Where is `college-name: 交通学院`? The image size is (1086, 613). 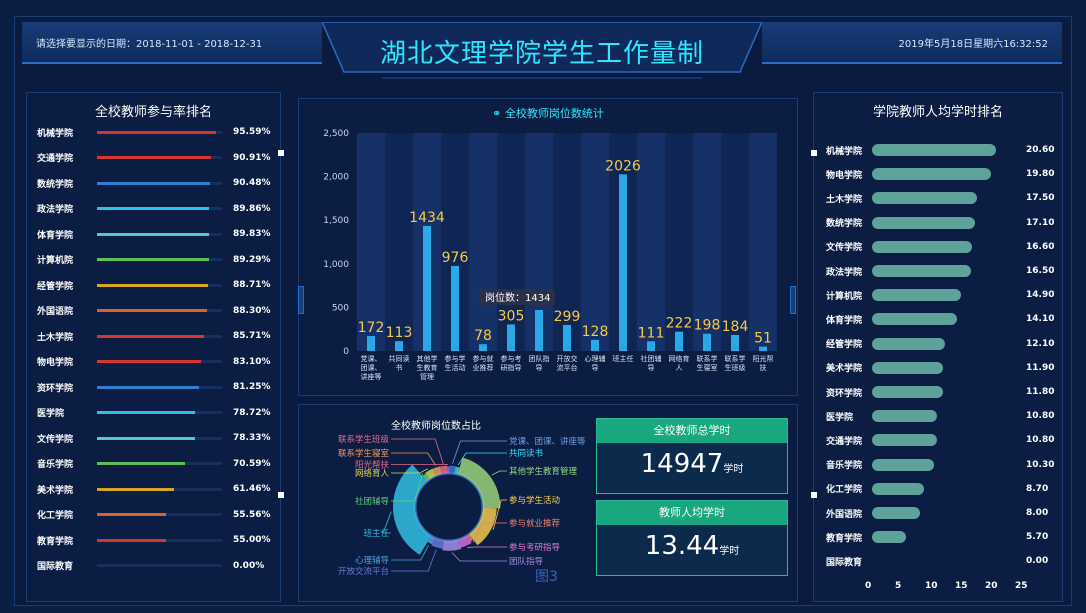 college-name: 交通学院 is located at coordinates (844, 441).